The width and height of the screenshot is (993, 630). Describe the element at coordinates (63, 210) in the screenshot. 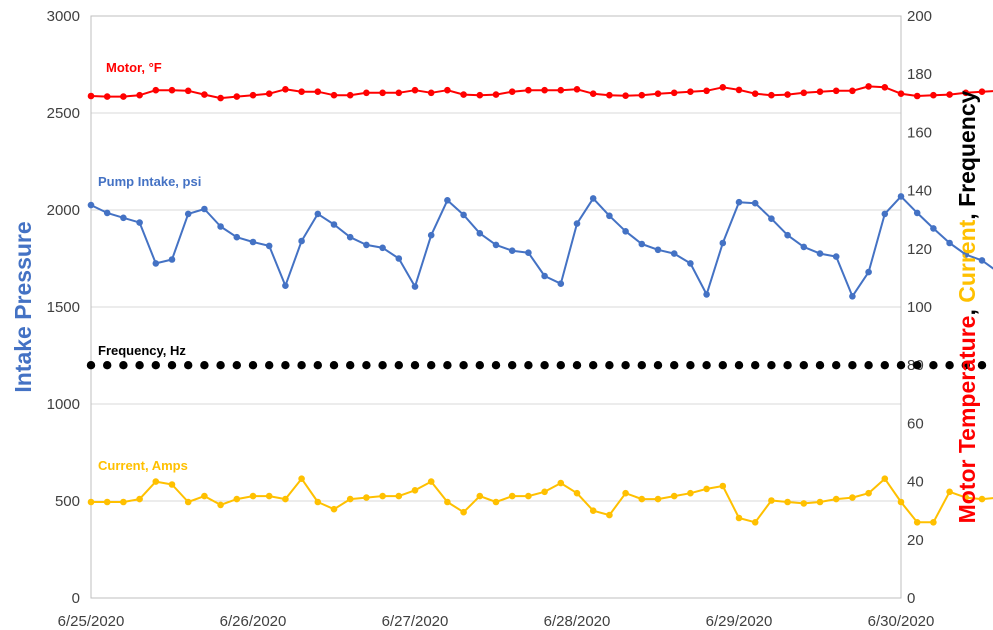

I see `left-tick-label: 2000` at that location.